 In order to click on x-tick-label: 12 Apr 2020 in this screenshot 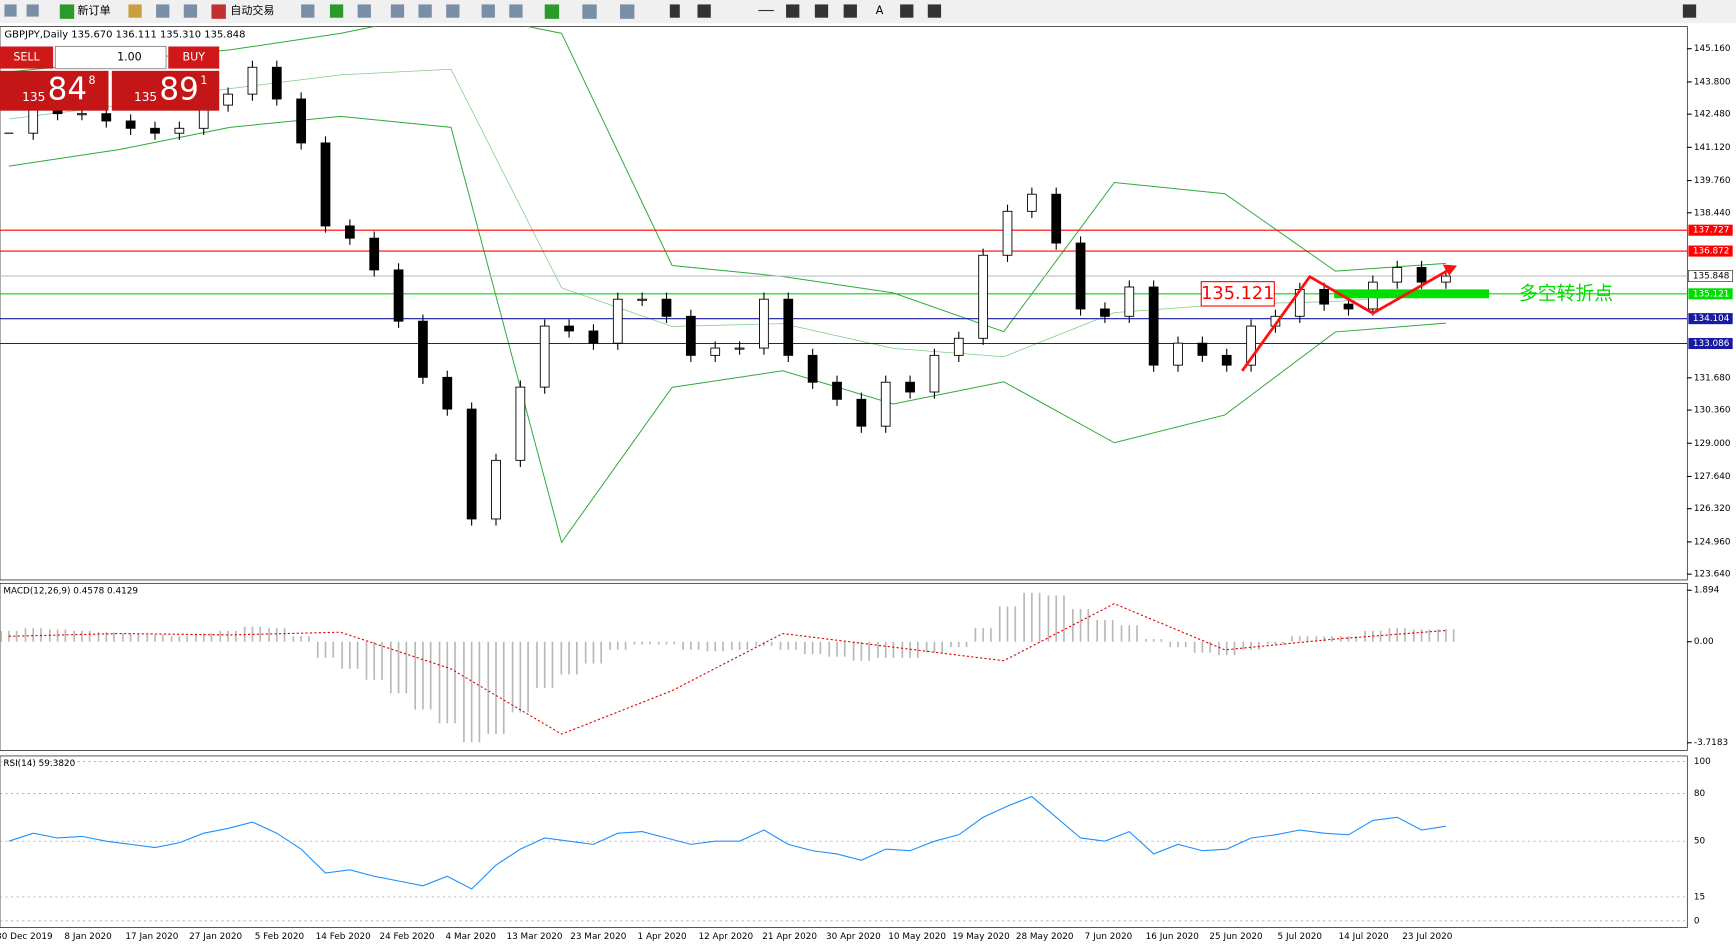, I will do `click(725, 937)`.